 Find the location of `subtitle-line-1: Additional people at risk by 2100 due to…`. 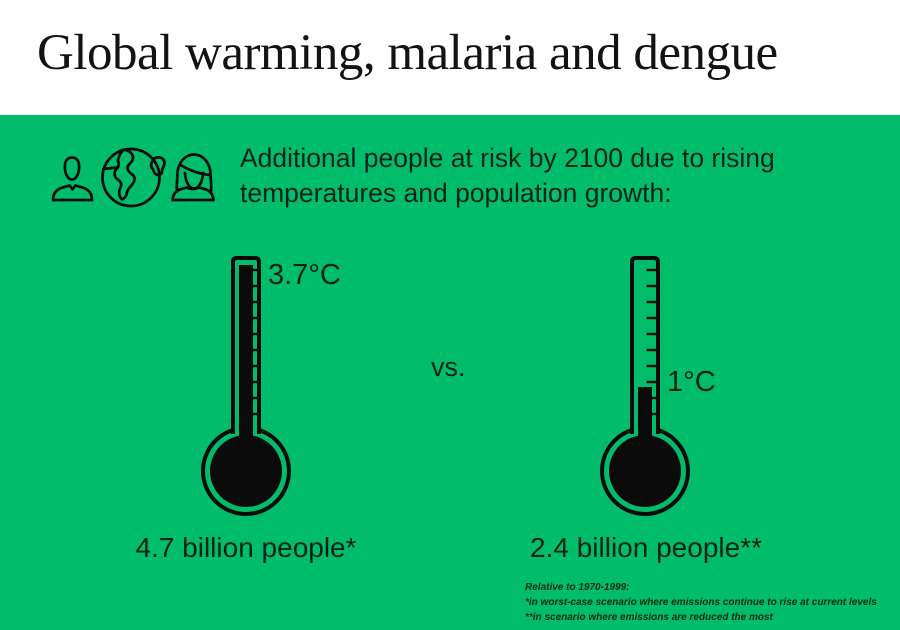

subtitle-line-1: Additional people at risk by 2100 due to… is located at coordinates (507, 158).